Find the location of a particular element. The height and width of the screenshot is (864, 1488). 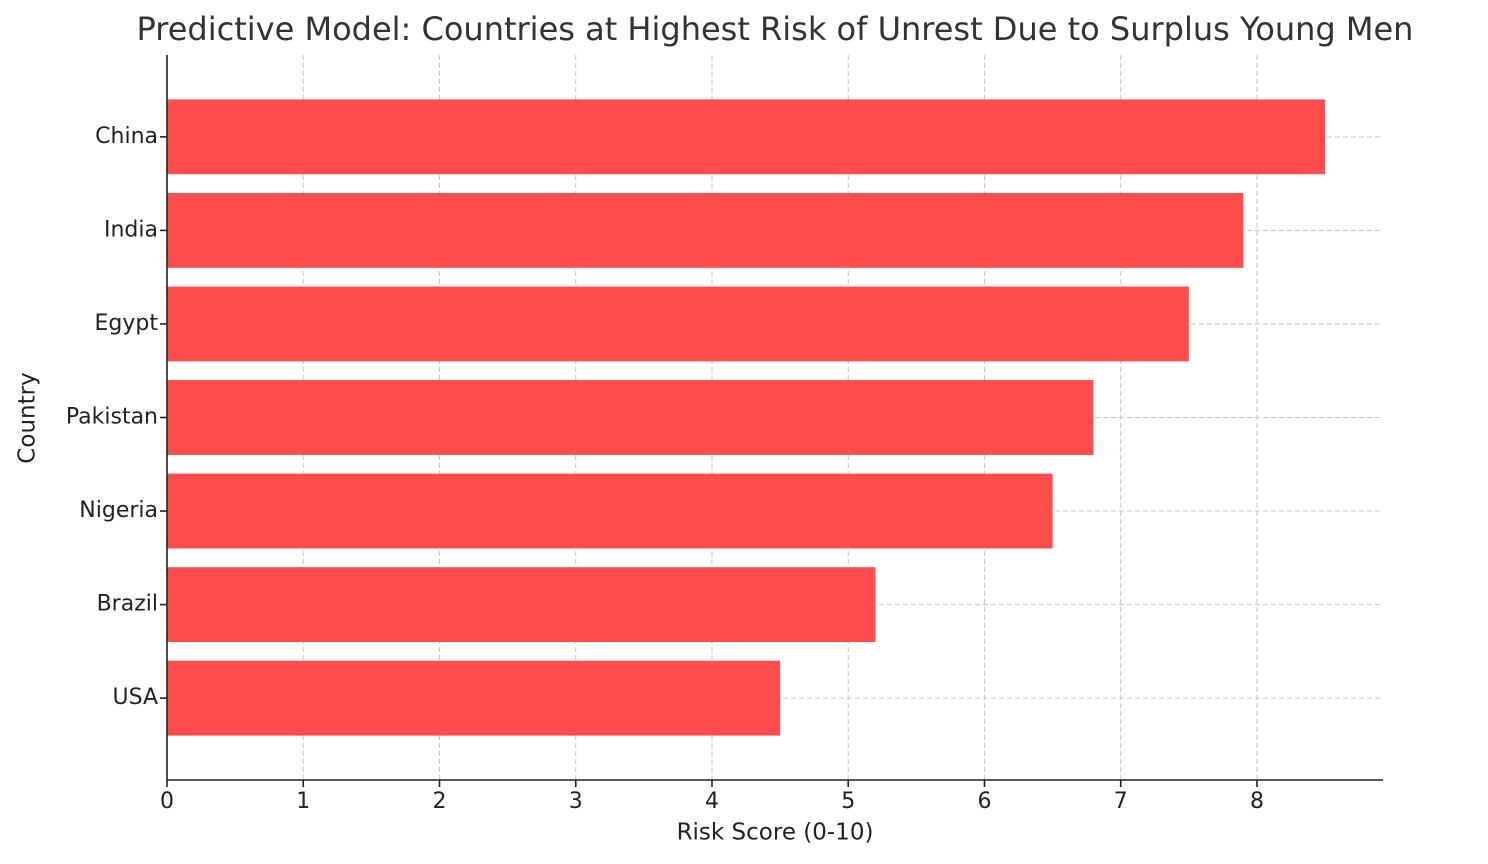

x-tick-label: 7 is located at coordinates (1121, 801).